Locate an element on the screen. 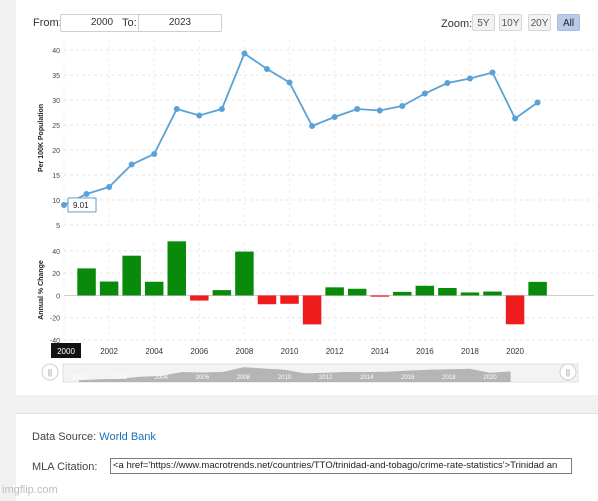 Image resolution: width=598 pixels, height=501 pixels. bar-y-tick-label: -20 is located at coordinates (55, 319).